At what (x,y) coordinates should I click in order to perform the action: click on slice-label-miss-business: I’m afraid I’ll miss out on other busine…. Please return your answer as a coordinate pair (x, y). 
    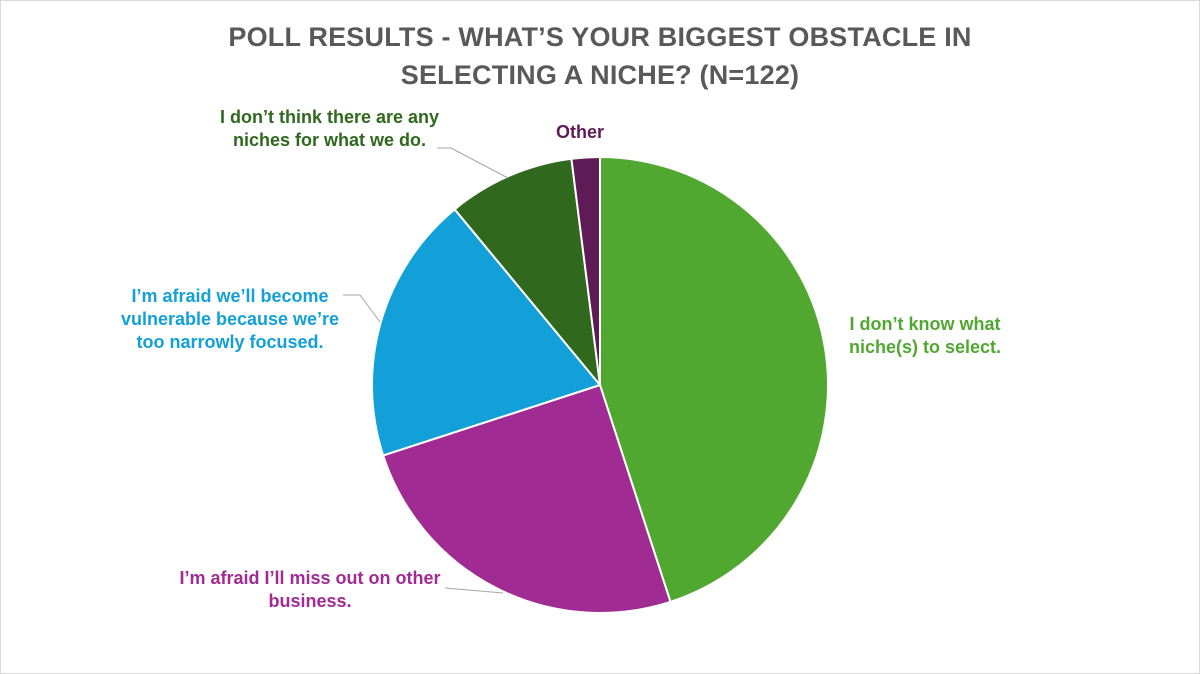
    Looking at the image, I should click on (310, 589).